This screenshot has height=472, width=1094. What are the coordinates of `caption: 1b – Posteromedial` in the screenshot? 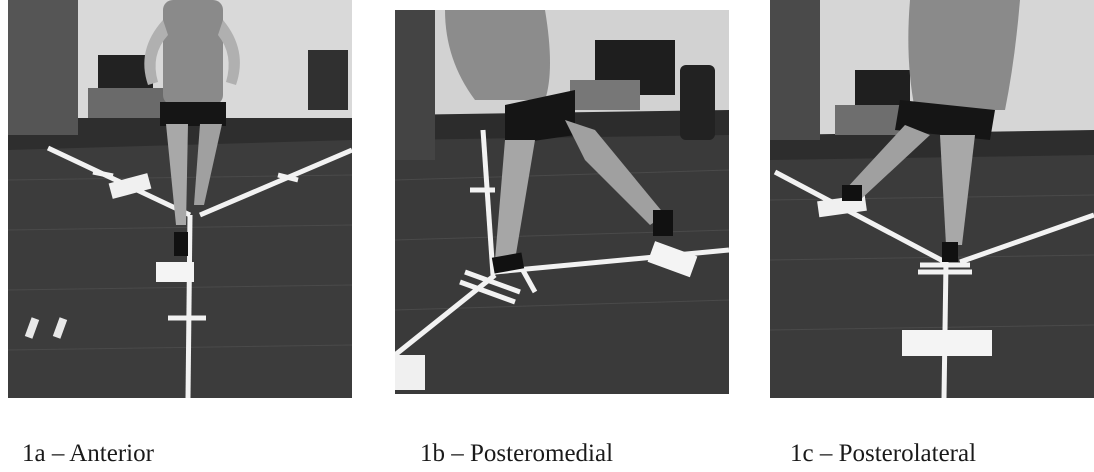 It's located at (517, 453).